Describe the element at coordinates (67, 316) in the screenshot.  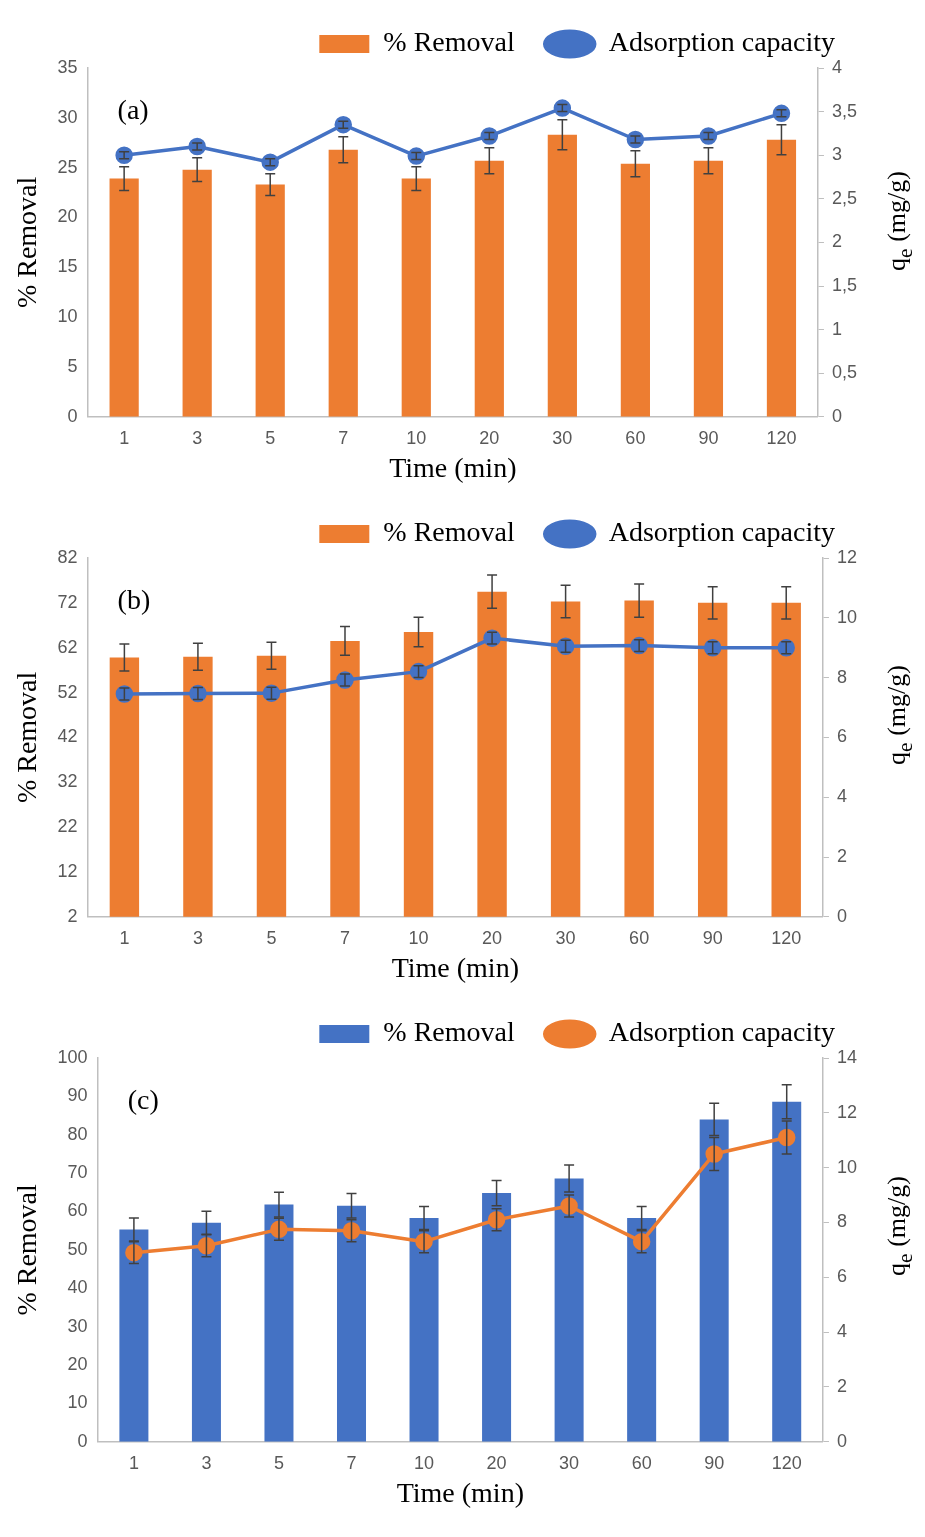
I see `y-tick-label: 10` at that location.